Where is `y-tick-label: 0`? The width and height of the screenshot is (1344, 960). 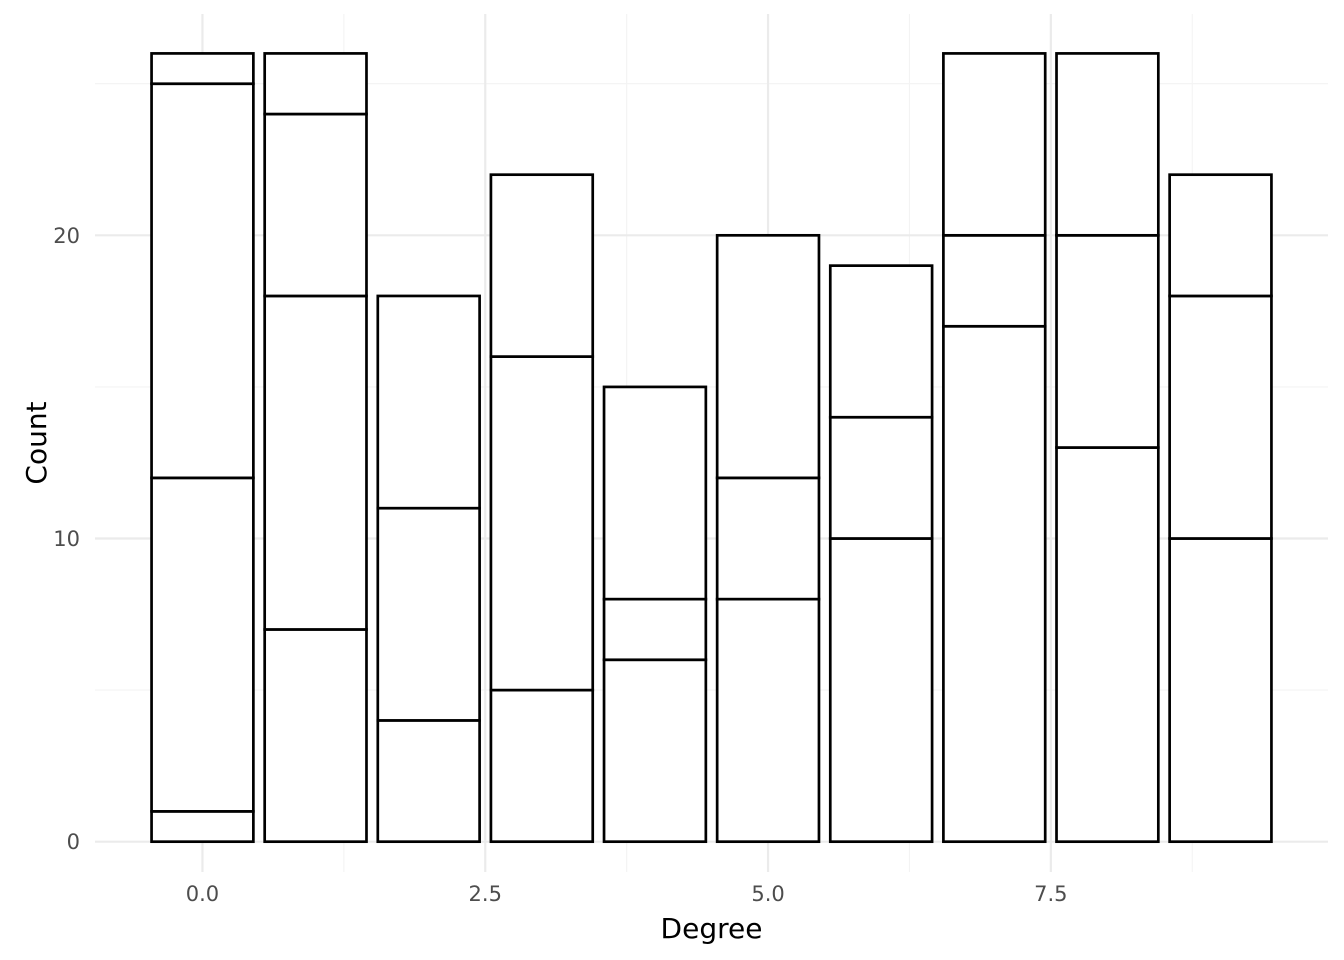
y-tick-label: 0 is located at coordinates (73, 842).